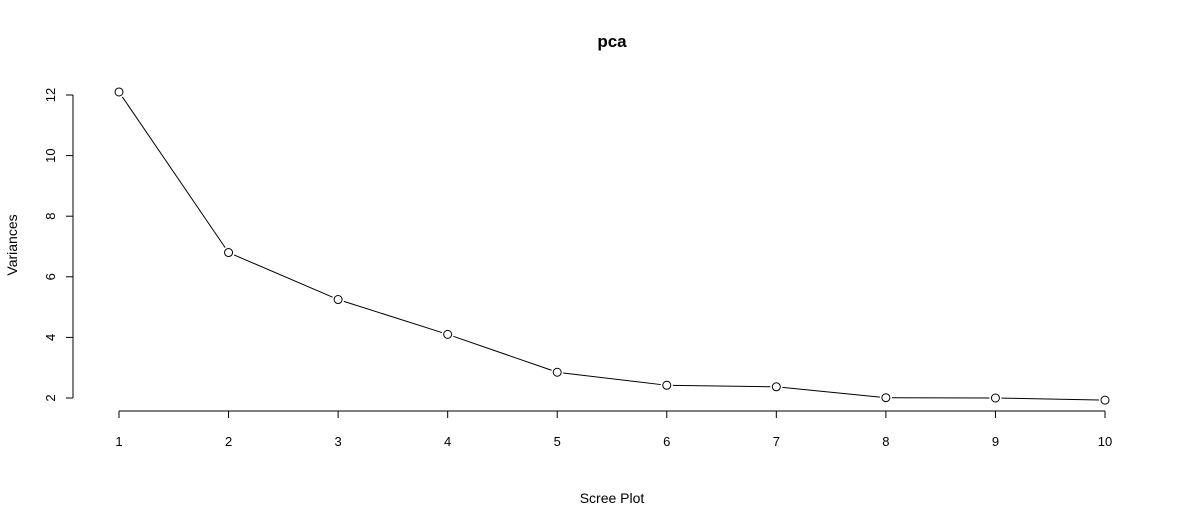 This screenshot has height=510, width=1185. I want to click on x-tick-label: 5, so click(557, 441).